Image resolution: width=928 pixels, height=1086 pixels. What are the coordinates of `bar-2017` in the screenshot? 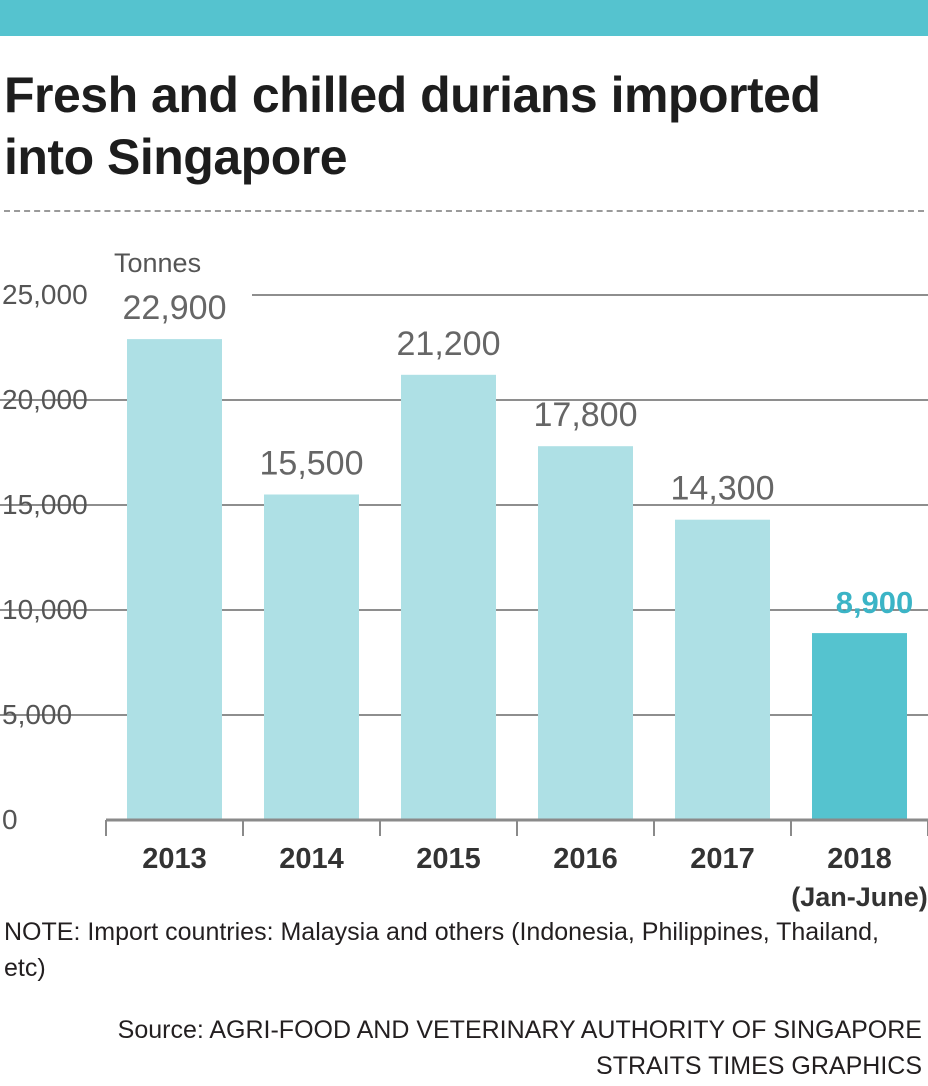 It's located at (722, 669).